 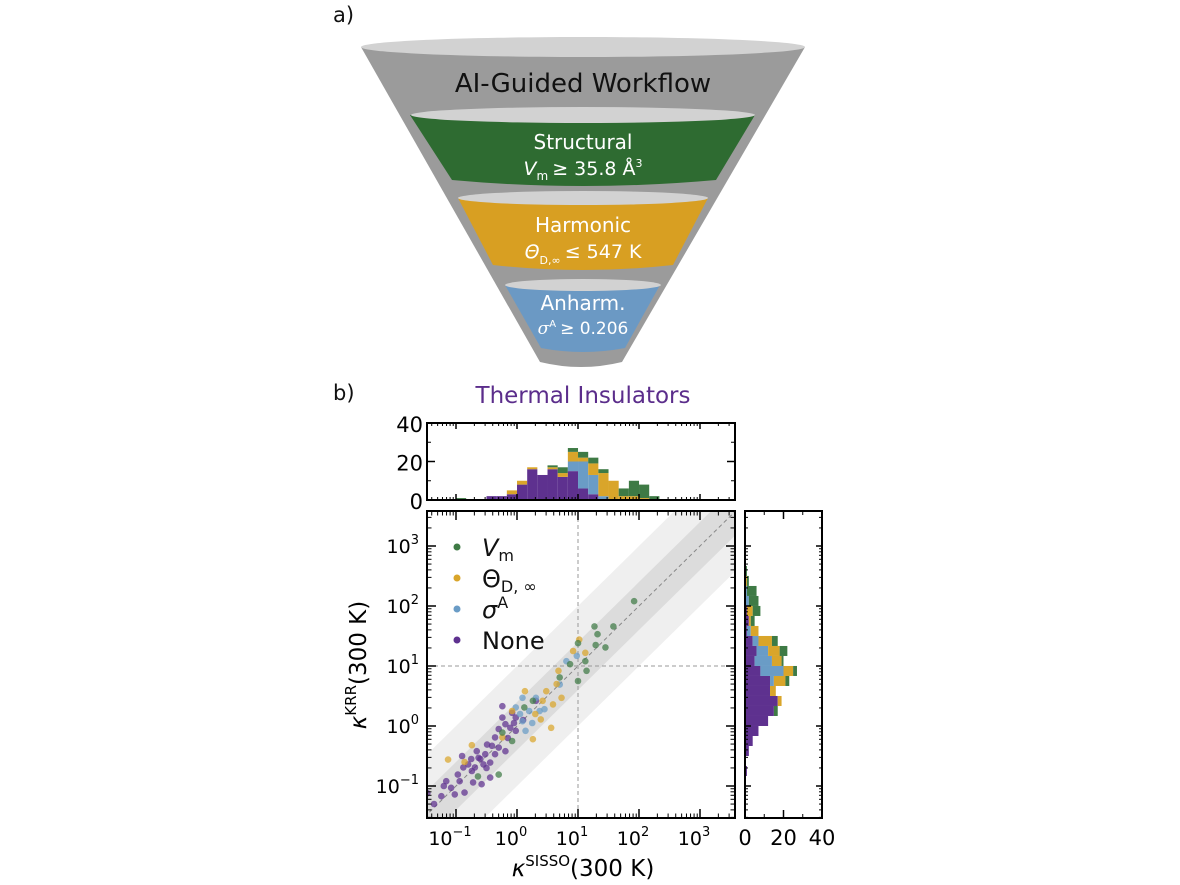 What do you see at coordinates (583, 303) in the screenshot?
I see `stage-anharmonic-name: Anharm.` at bounding box center [583, 303].